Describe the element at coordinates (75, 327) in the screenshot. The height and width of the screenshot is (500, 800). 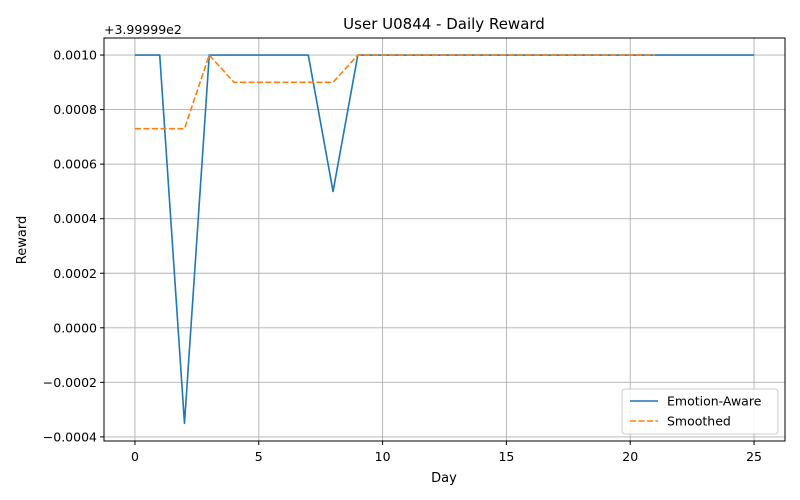
I see `y-tick-label: 0.0000` at that location.